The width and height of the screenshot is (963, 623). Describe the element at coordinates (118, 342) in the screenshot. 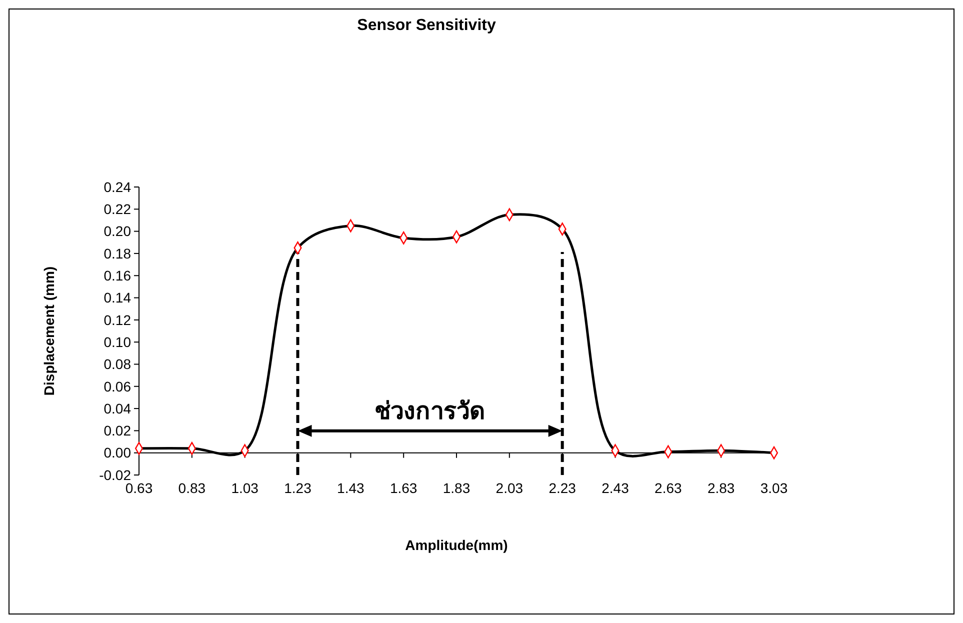

I see `y-tick-label: 0.10` at that location.